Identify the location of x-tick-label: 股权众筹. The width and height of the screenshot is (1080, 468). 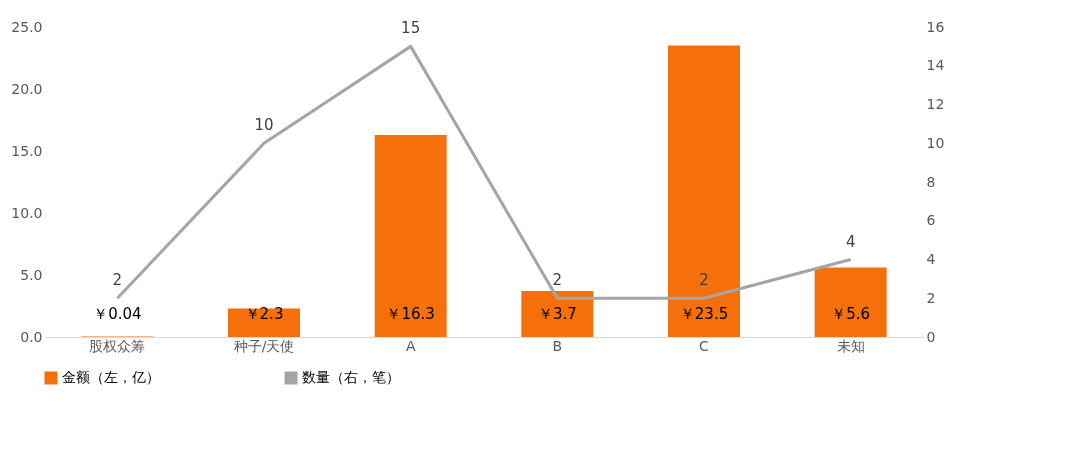
(117, 345).